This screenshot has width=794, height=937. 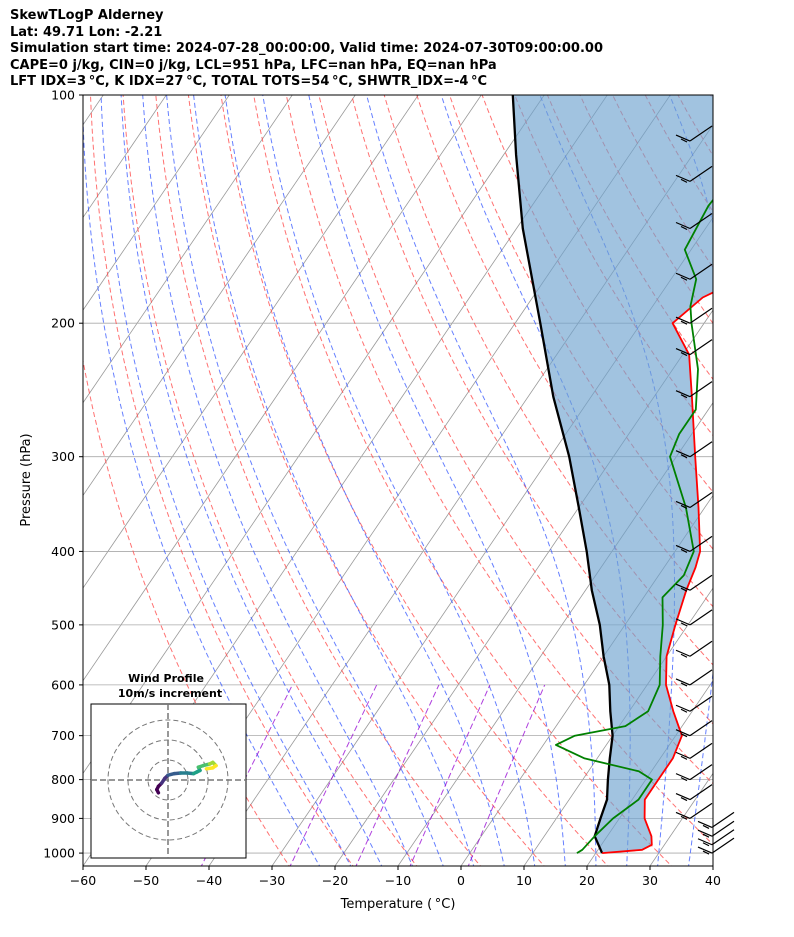 What do you see at coordinates (63, 323) in the screenshot?
I see `y-tick-label: 200` at bounding box center [63, 323].